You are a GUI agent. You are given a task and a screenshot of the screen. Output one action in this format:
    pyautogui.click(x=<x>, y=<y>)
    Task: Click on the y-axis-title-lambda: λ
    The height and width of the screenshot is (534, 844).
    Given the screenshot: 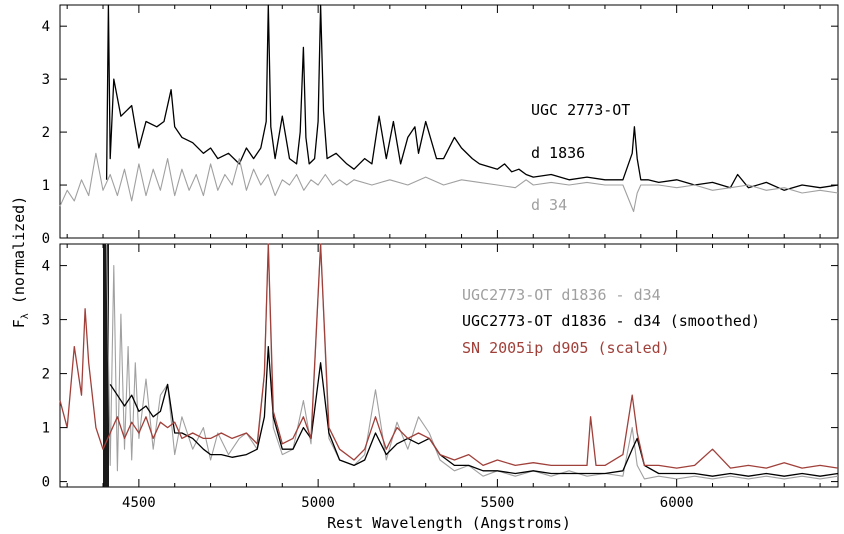 What is the action you would take?
    pyautogui.click(x=25, y=316)
    